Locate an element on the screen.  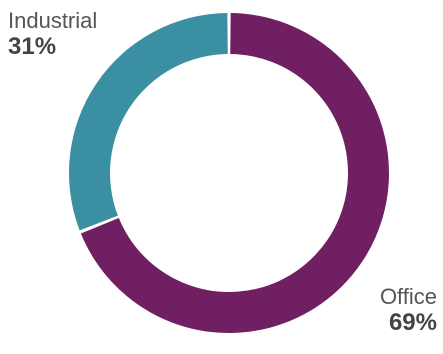
slice-label-office: Office 69% is located at coordinates (408, 310).